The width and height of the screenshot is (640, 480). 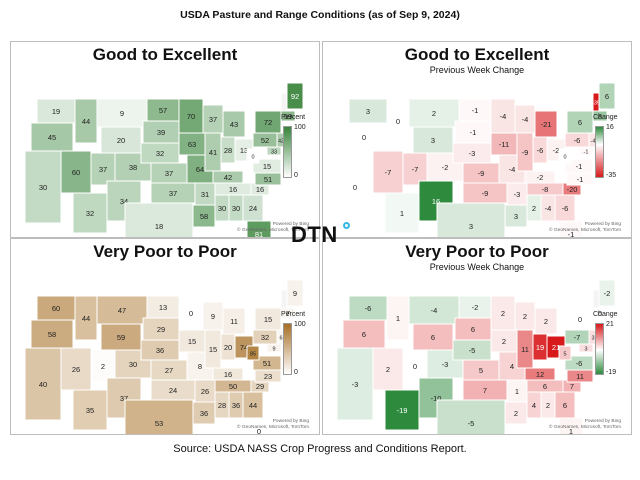 I want to click on state-value-wy: 59, so click(x=121, y=337).